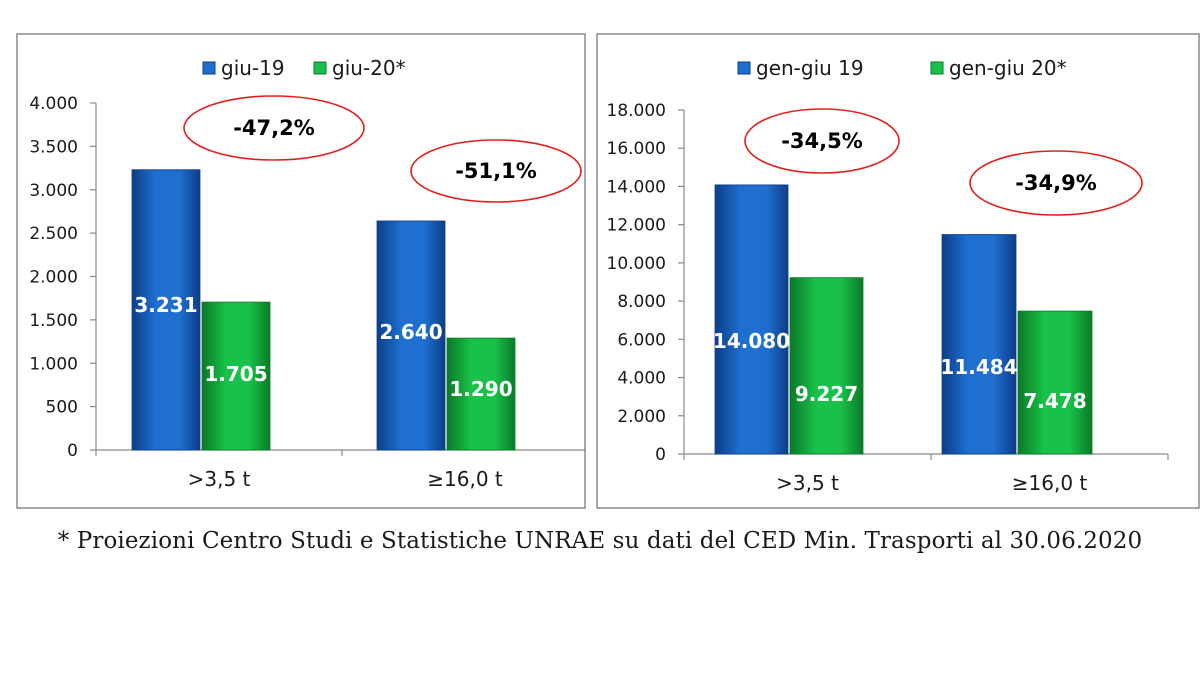 The image size is (1200, 678). Describe the element at coordinates (636, 264) in the screenshot. I see `y-tick-label: 10.000` at that location.